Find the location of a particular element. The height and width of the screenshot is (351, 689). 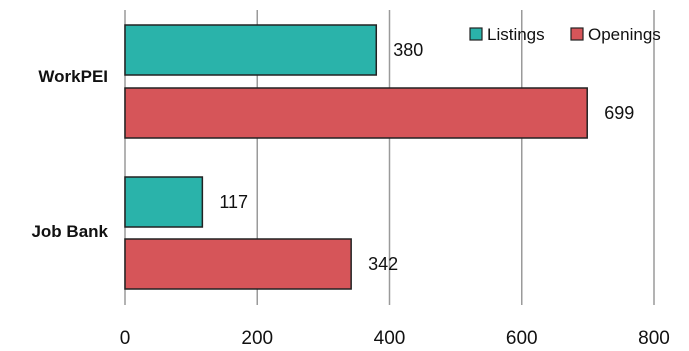

legend-swatch-openings is located at coordinates (577, 34).